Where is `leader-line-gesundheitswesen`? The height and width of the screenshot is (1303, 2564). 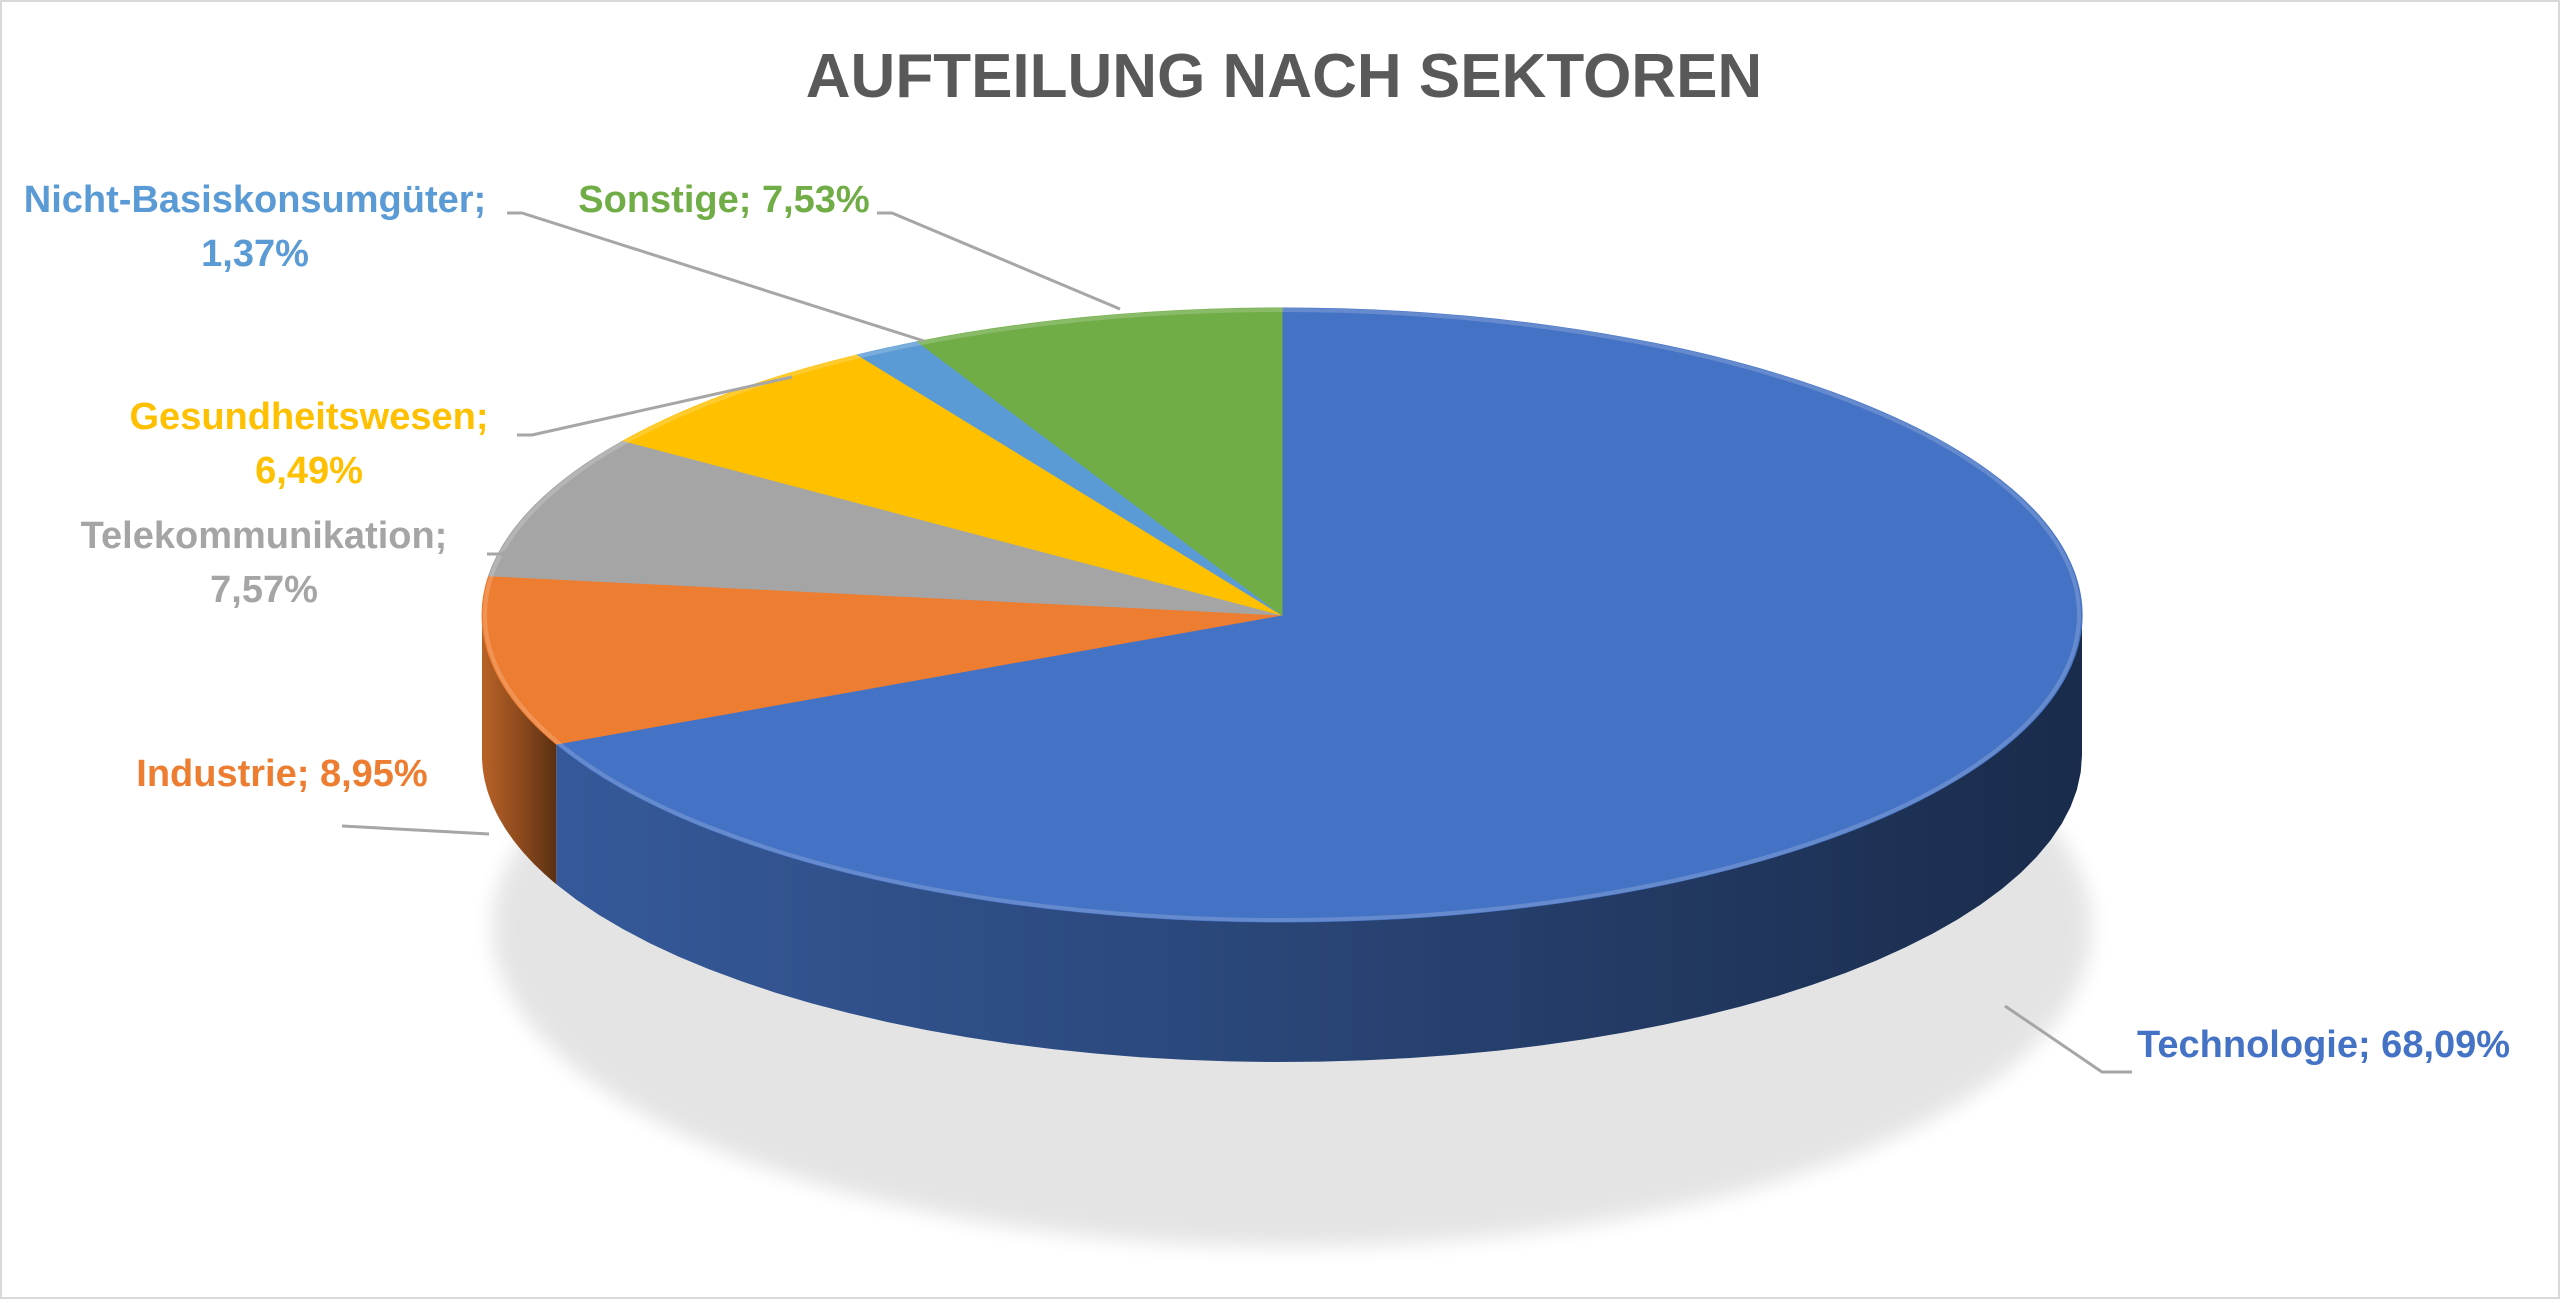
leader-line-gesundheitswesen is located at coordinates (655, 406).